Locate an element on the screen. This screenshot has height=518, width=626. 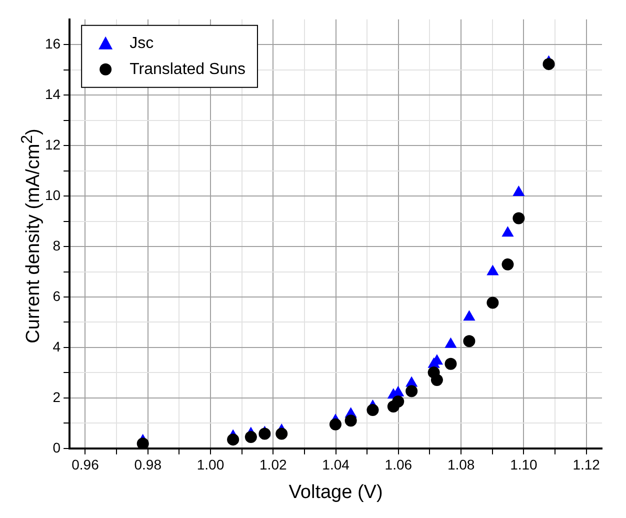
x-tick-label: 1.10 is located at coordinates (524, 464).